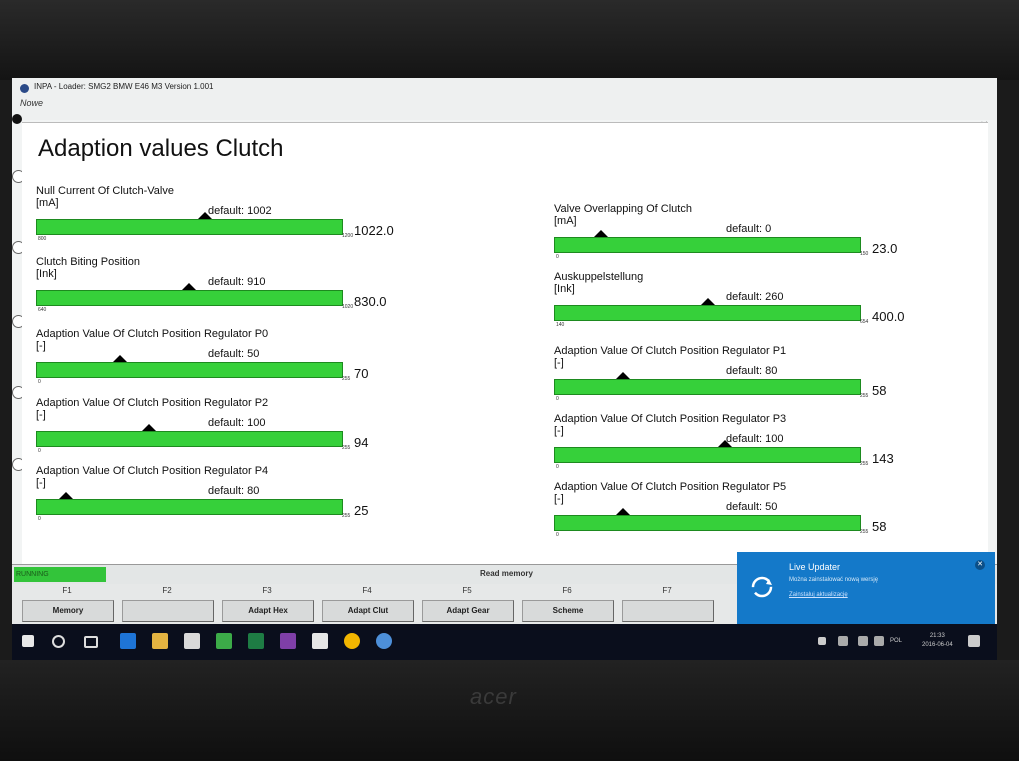  I want to click on function-key-label: F2, so click(167, 590).